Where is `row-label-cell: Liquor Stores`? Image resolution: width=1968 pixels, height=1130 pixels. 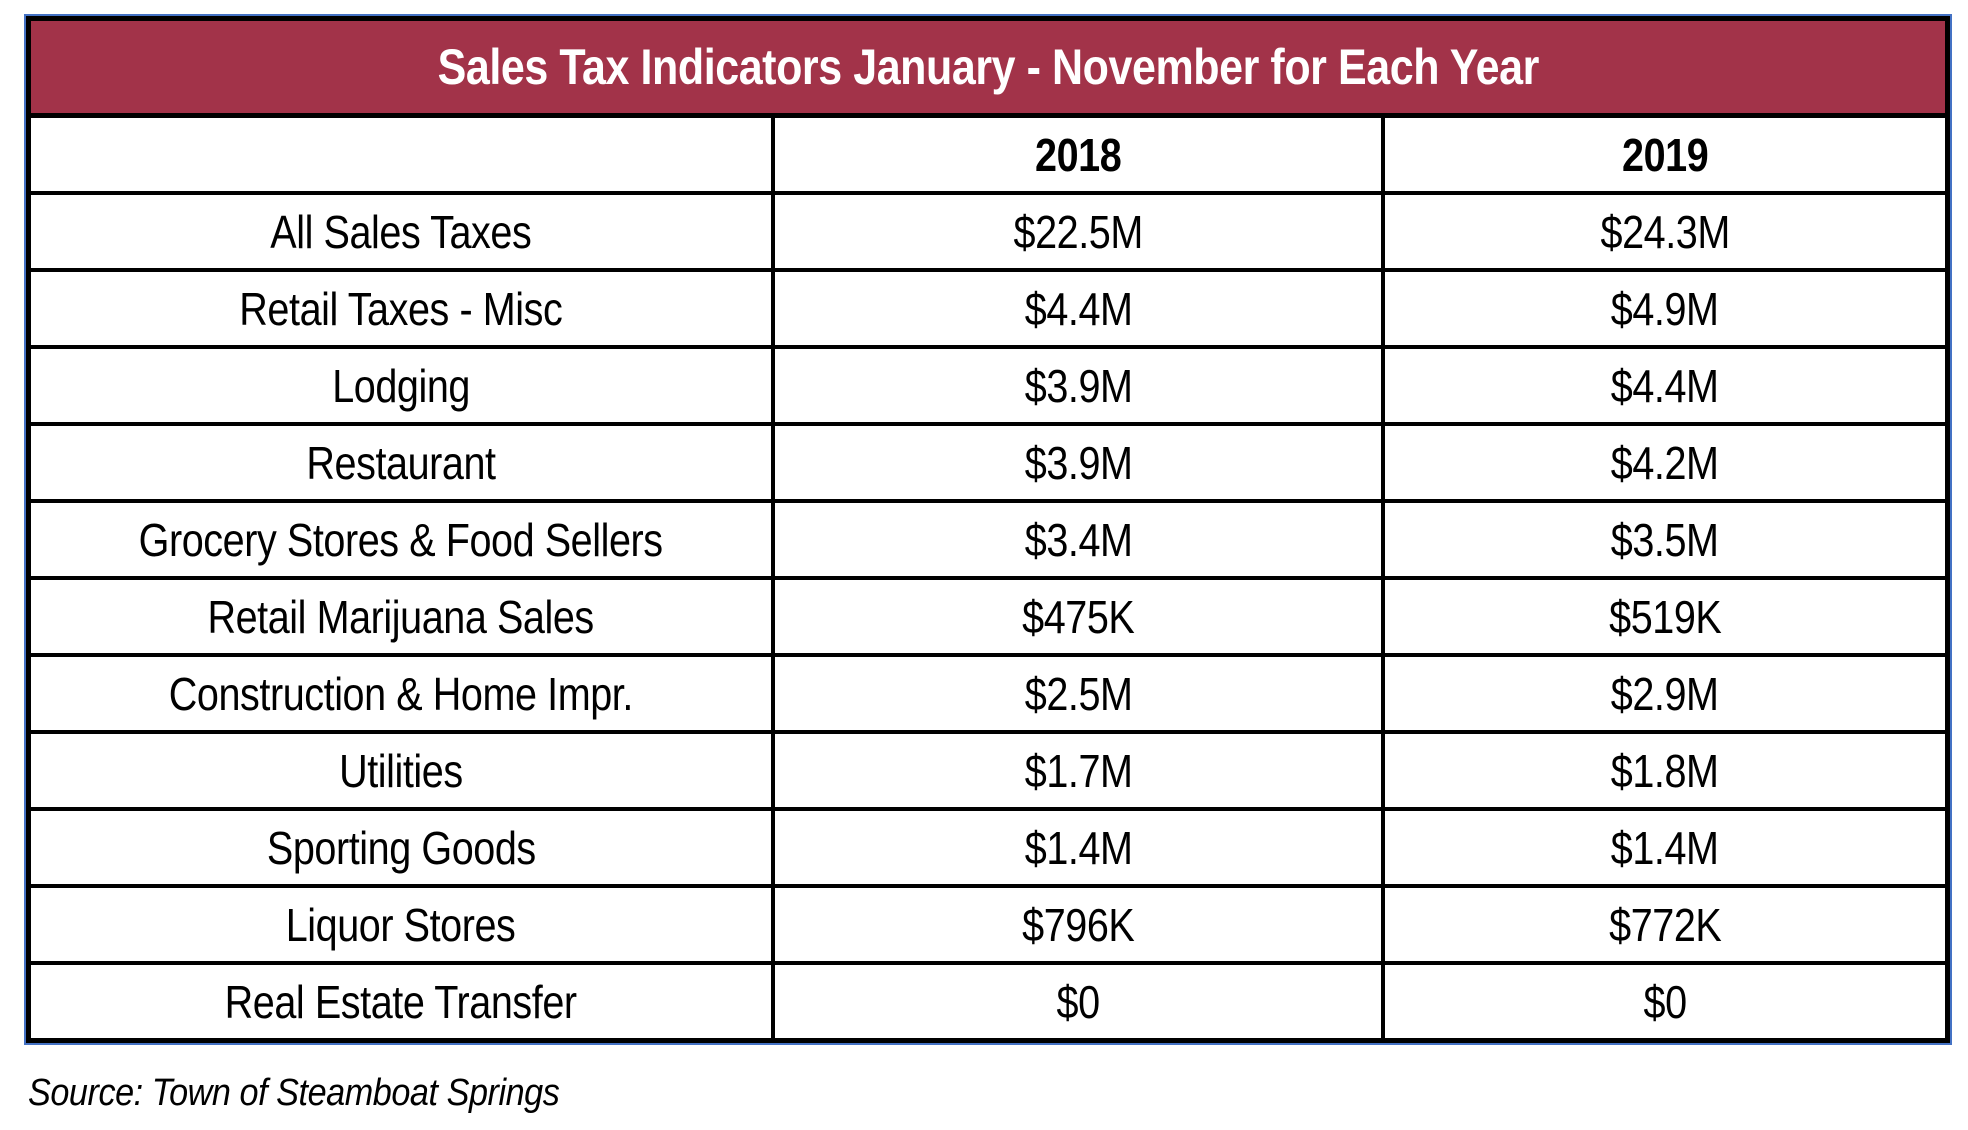 row-label-cell: Liquor Stores is located at coordinates (401, 924).